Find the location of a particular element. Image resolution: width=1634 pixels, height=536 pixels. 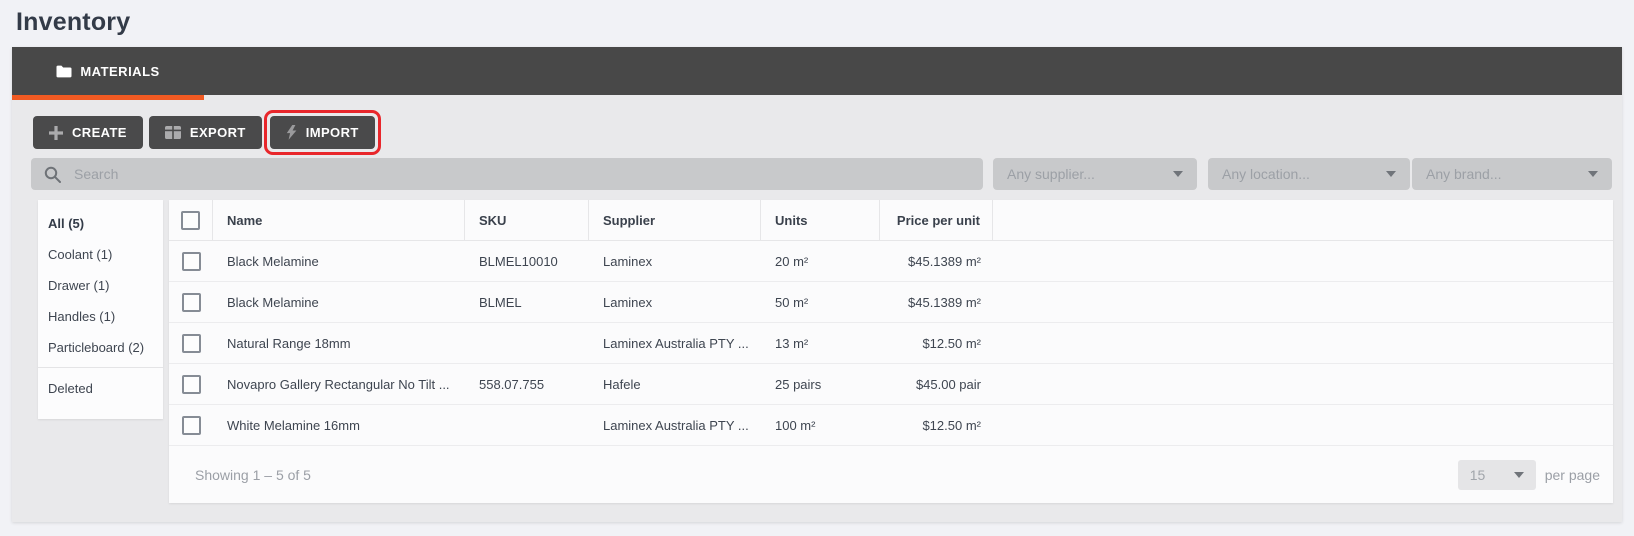

import-button: IMPORT is located at coordinates (322, 132).